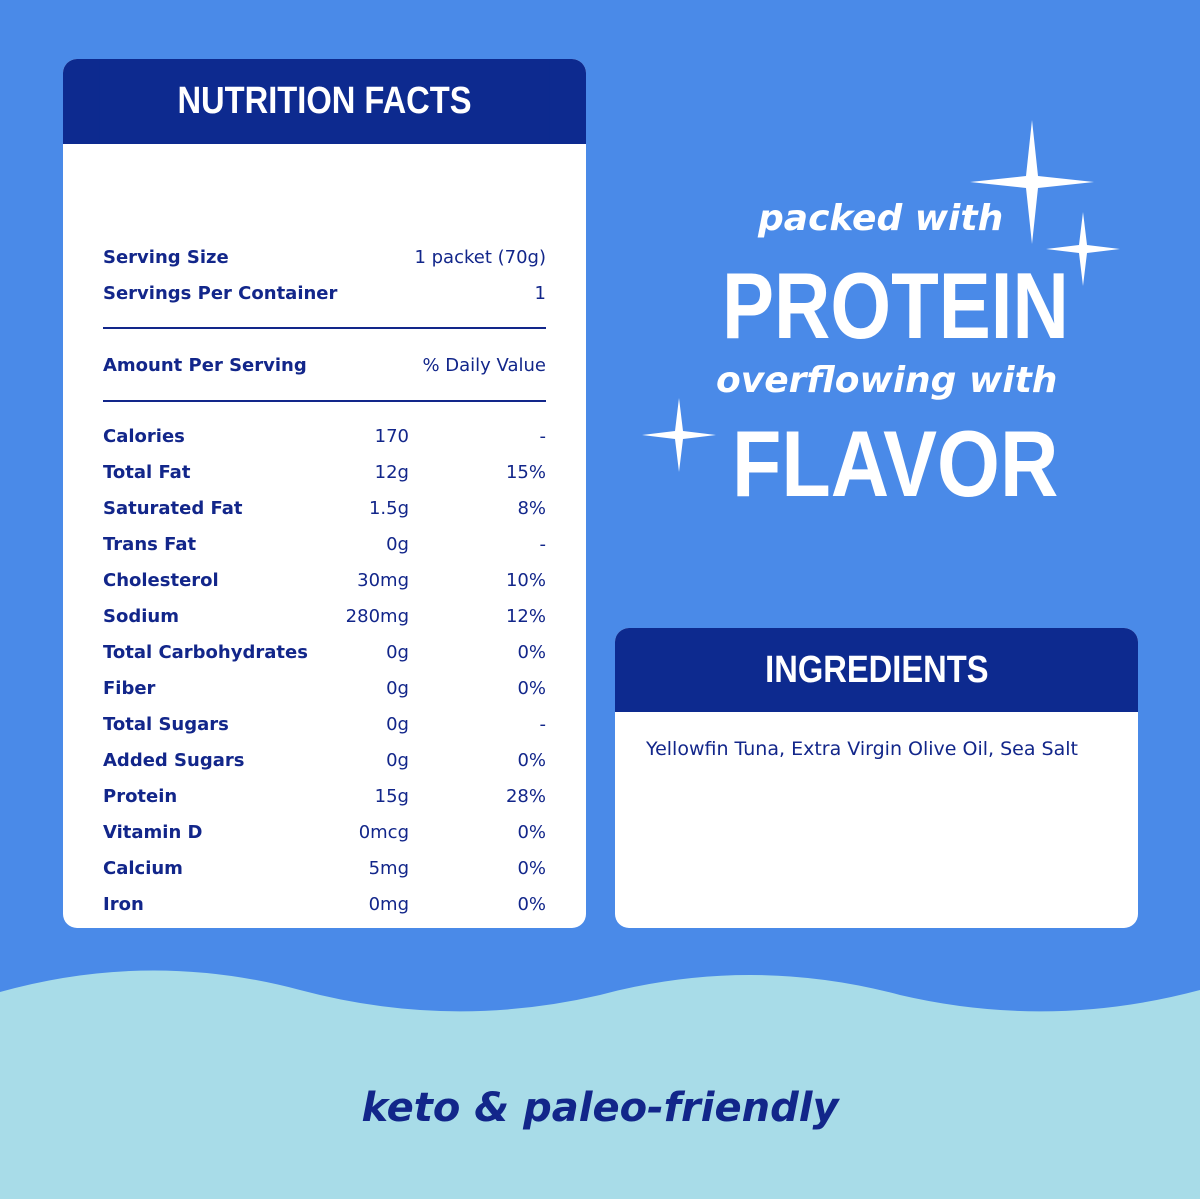 The height and width of the screenshot is (1199, 1200). I want to click on ingredients-header: INGREDIENTS, so click(876, 670).